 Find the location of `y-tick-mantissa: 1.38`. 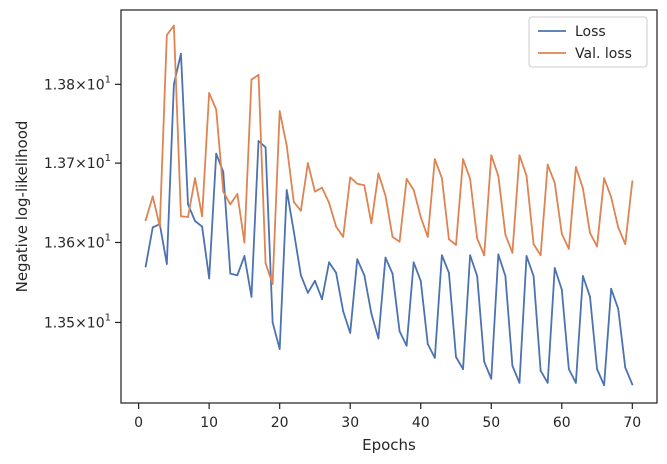

y-tick-mantissa: 1.38 is located at coordinates (59, 85).